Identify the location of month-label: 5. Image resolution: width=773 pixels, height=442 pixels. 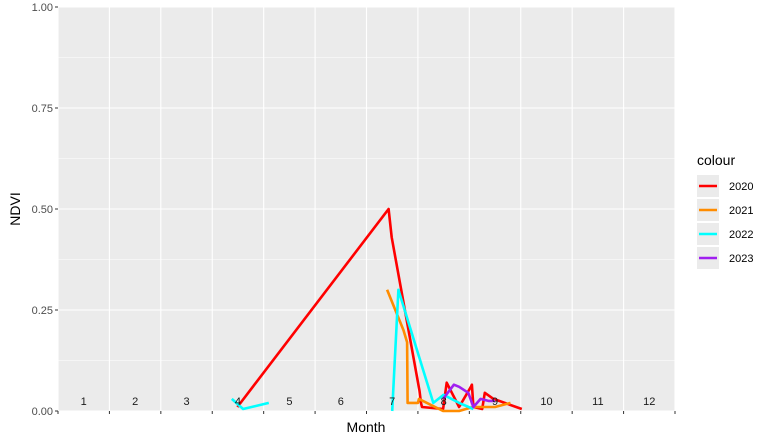
(289, 402).